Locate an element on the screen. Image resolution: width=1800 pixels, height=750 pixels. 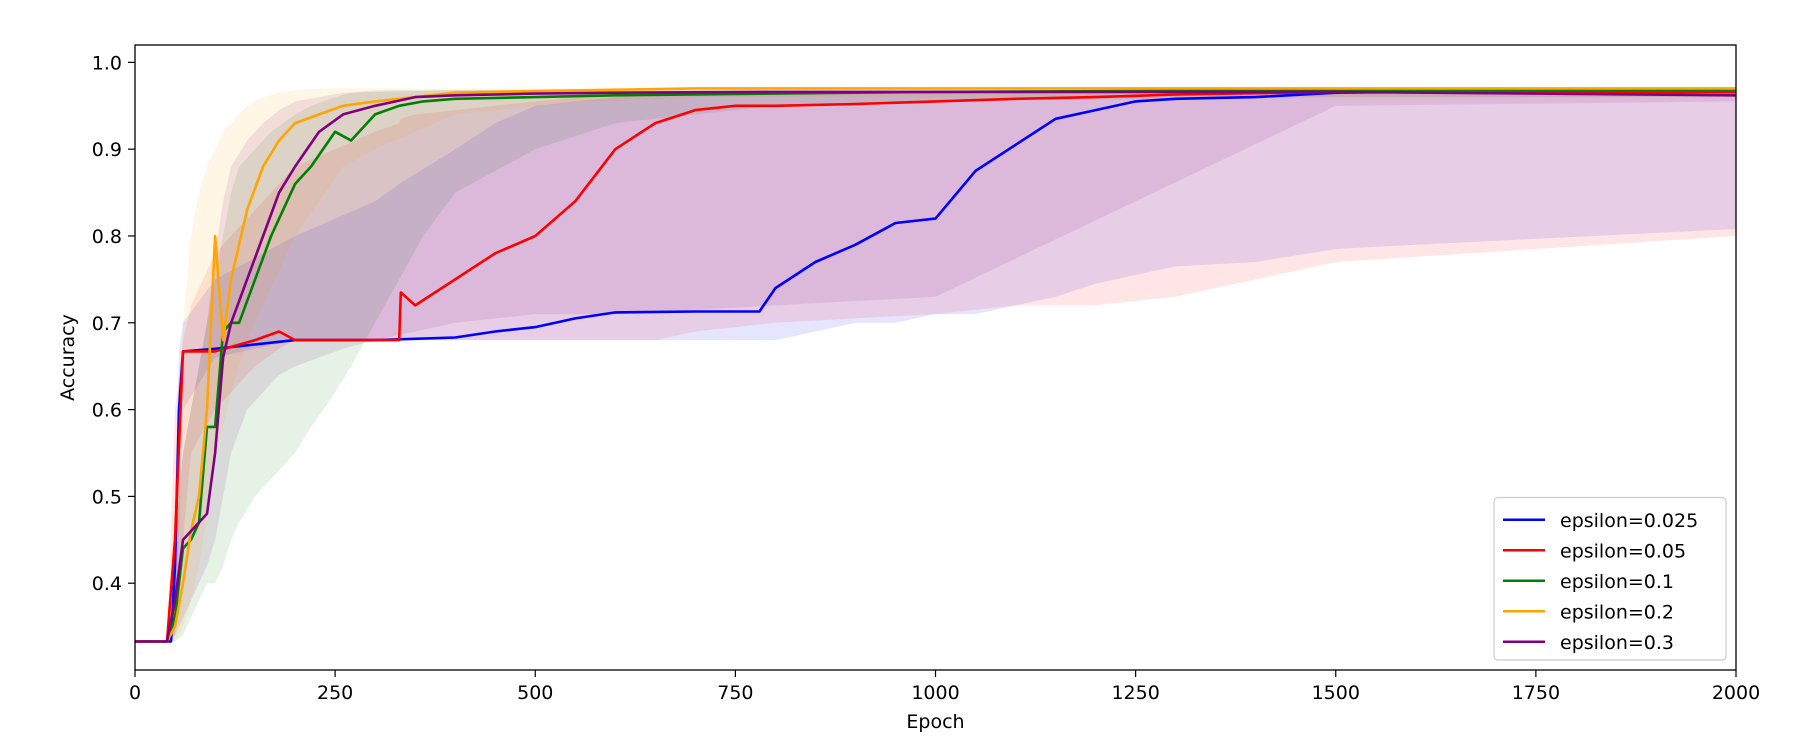
x-tick-label: 1250 is located at coordinates (1135, 693).